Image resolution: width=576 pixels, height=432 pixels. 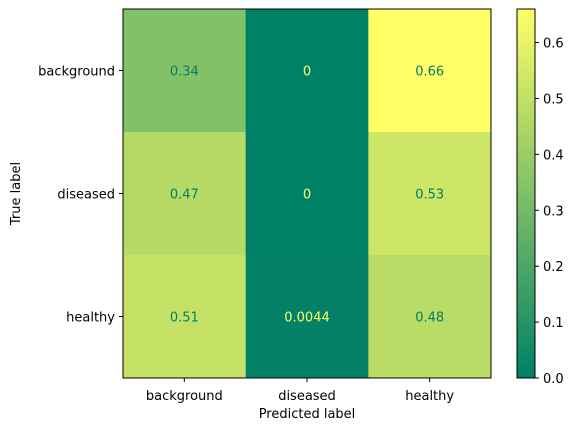 What do you see at coordinates (184, 396) in the screenshot?
I see `x-tick-label: background` at bounding box center [184, 396].